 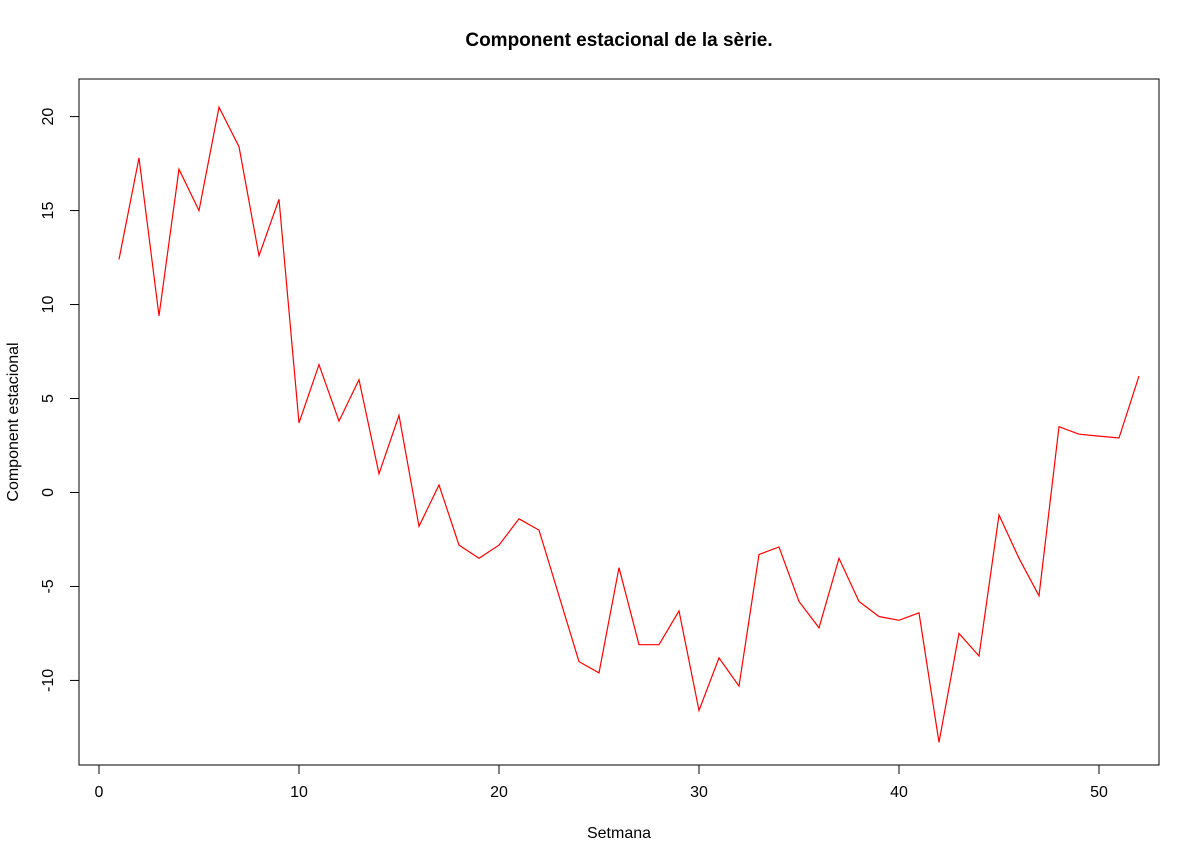 What do you see at coordinates (48, 305) in the screenshot?
I see `y-tick-label: 10` at bounding box center [48, 305].